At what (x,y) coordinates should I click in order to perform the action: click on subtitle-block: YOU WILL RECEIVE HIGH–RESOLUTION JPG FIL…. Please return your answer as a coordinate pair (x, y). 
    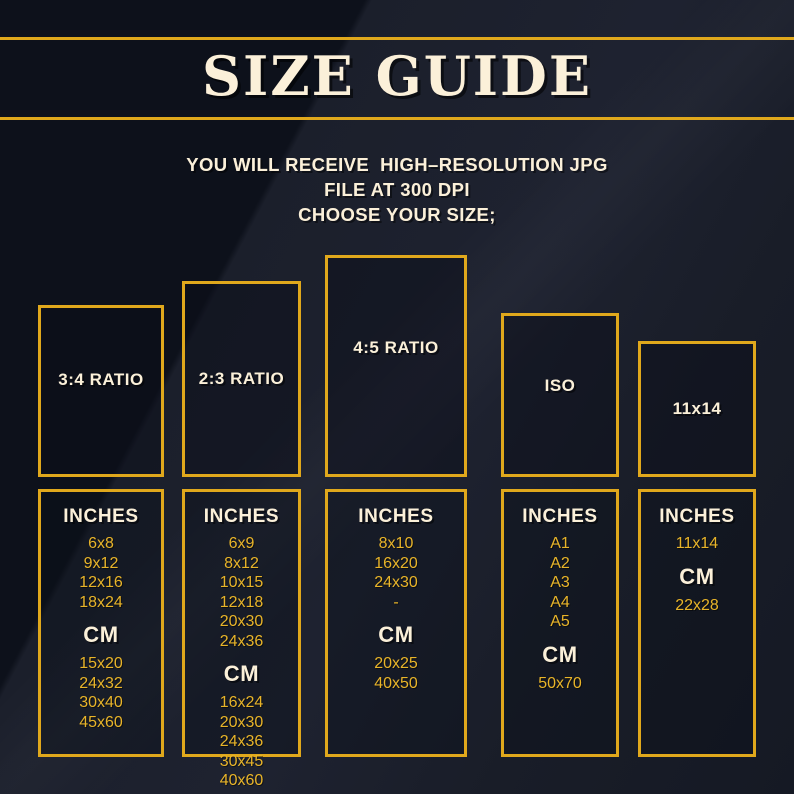
    Looking at the image, I should click on (397, 189).